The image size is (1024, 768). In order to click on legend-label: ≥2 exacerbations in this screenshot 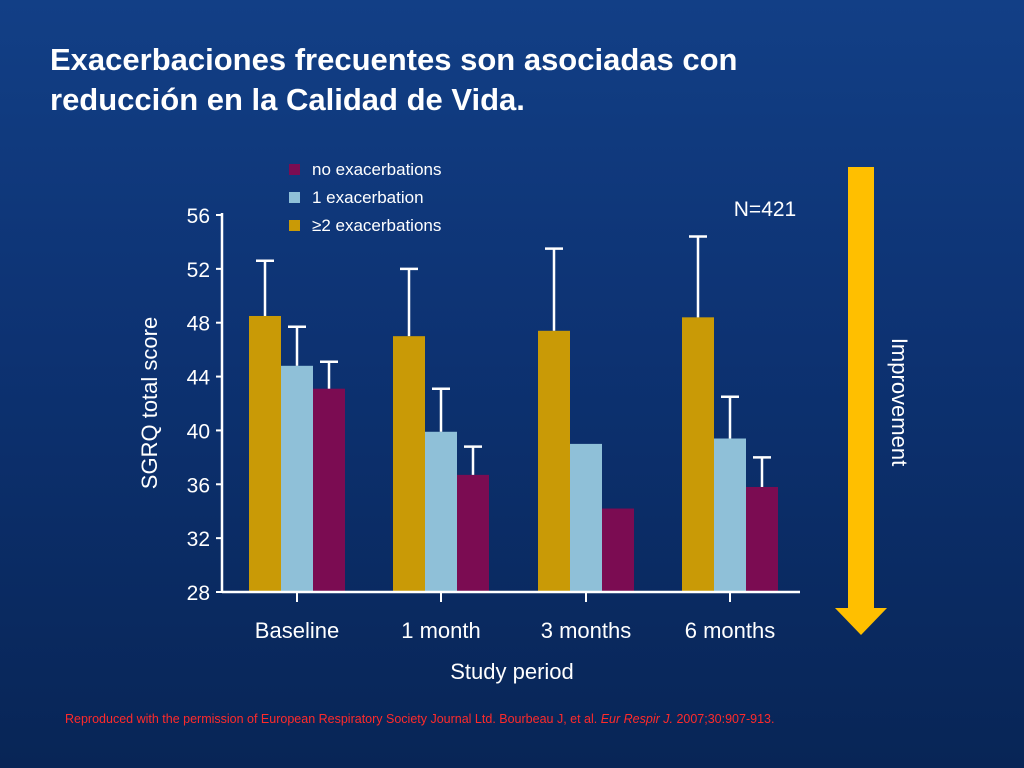, I will do `click(376, 225)`.